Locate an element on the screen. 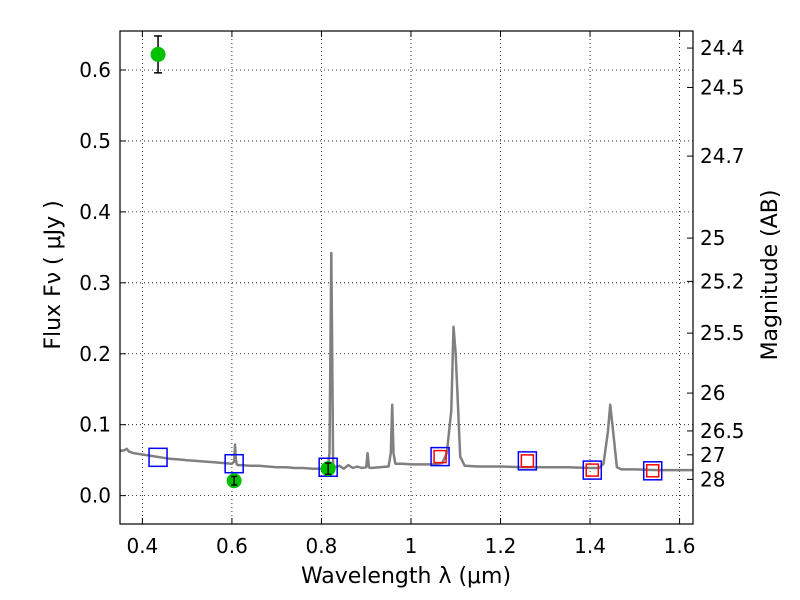  x-tick-label: 0.6 is located at coordinates (232, 546).